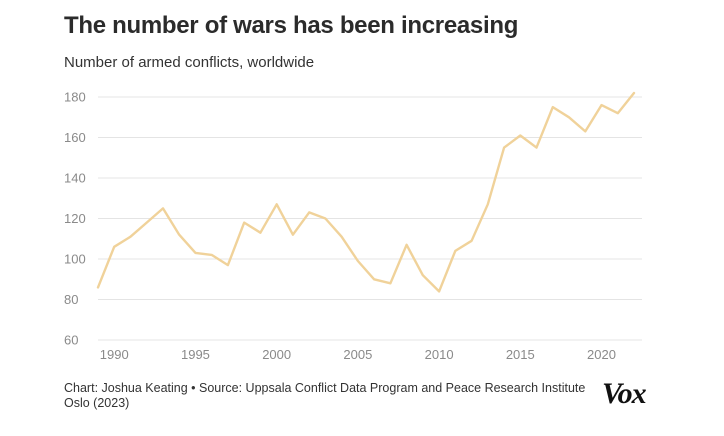  I want to click on y-tick-label: 60, so click(71, 340).